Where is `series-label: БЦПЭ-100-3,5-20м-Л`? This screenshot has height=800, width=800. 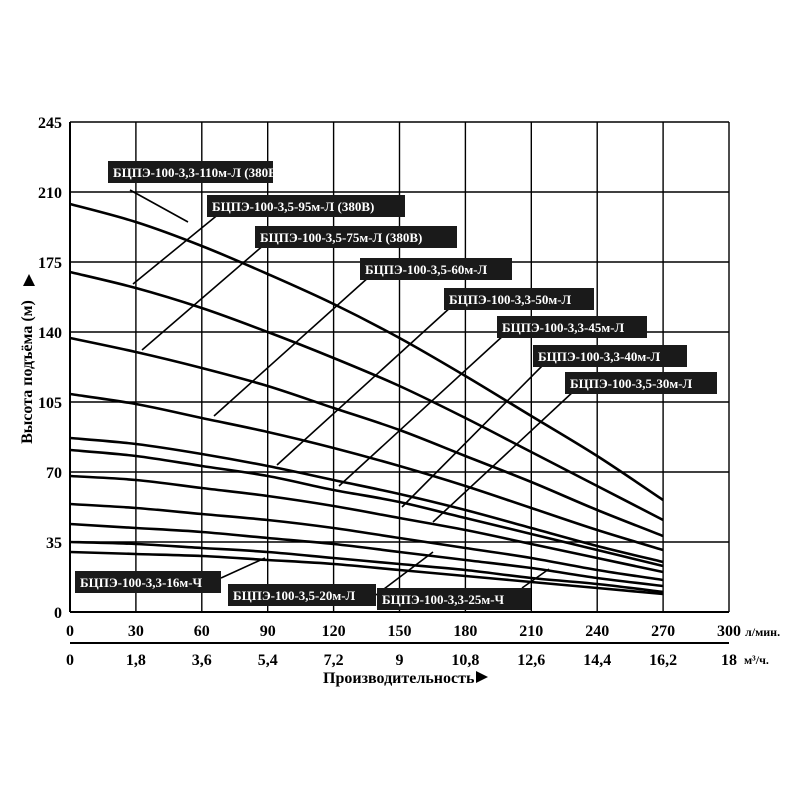 series-label: БЦПЭ-100-3,5-20м-Л is located at coordinates (302, 595).